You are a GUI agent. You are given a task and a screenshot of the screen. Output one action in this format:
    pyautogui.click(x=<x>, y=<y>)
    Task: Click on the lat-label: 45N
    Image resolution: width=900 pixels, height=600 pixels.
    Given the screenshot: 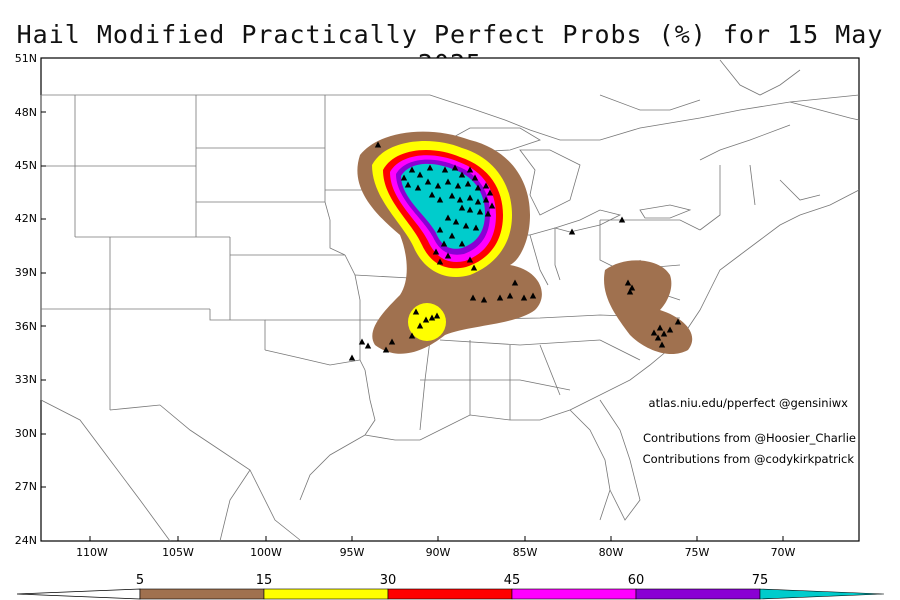 What is the action you would take?
    pyautogui.click(x=26, y=165)
    